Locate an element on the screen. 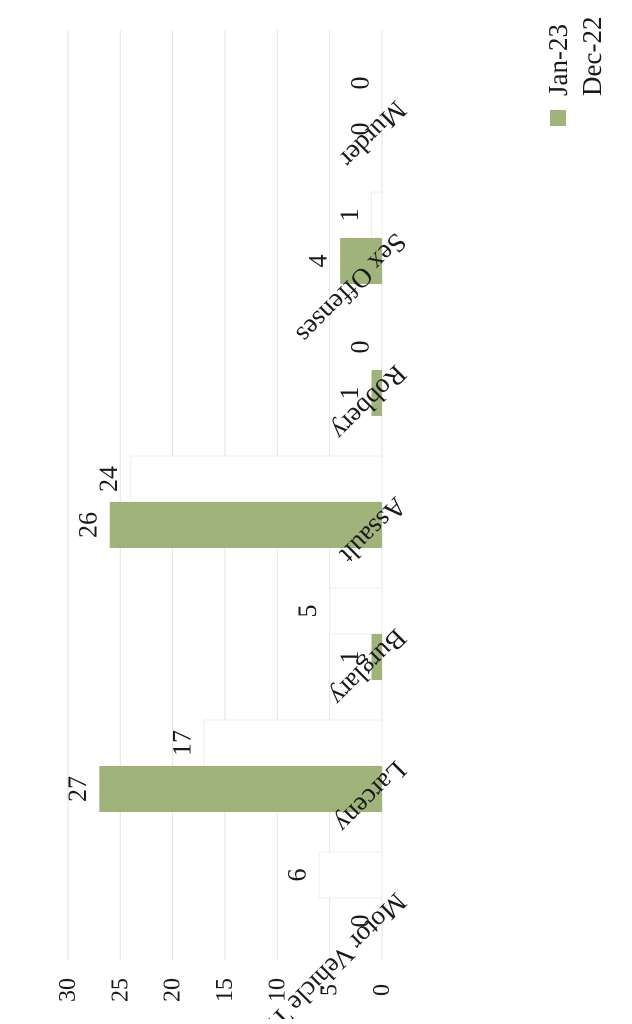 This screenshot has height=1024, width=632. data-label: 6 is located at coordinates (297, 875).